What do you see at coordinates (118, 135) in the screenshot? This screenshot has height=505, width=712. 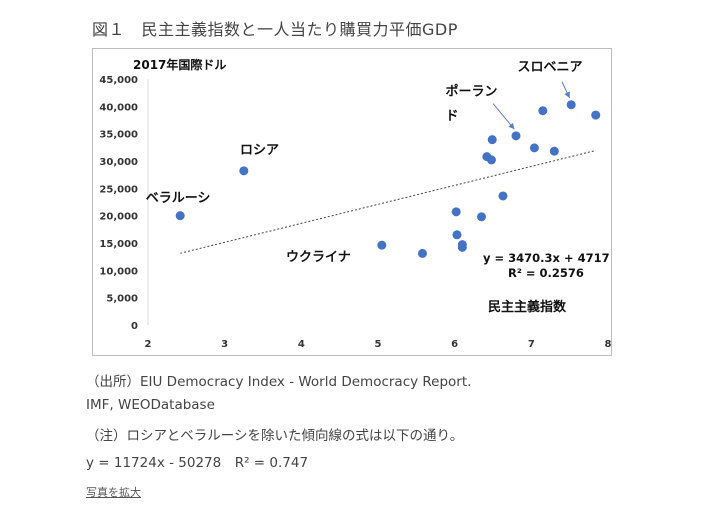 I see `y-tick-label: 35,000` at bounding box center [118, 135].